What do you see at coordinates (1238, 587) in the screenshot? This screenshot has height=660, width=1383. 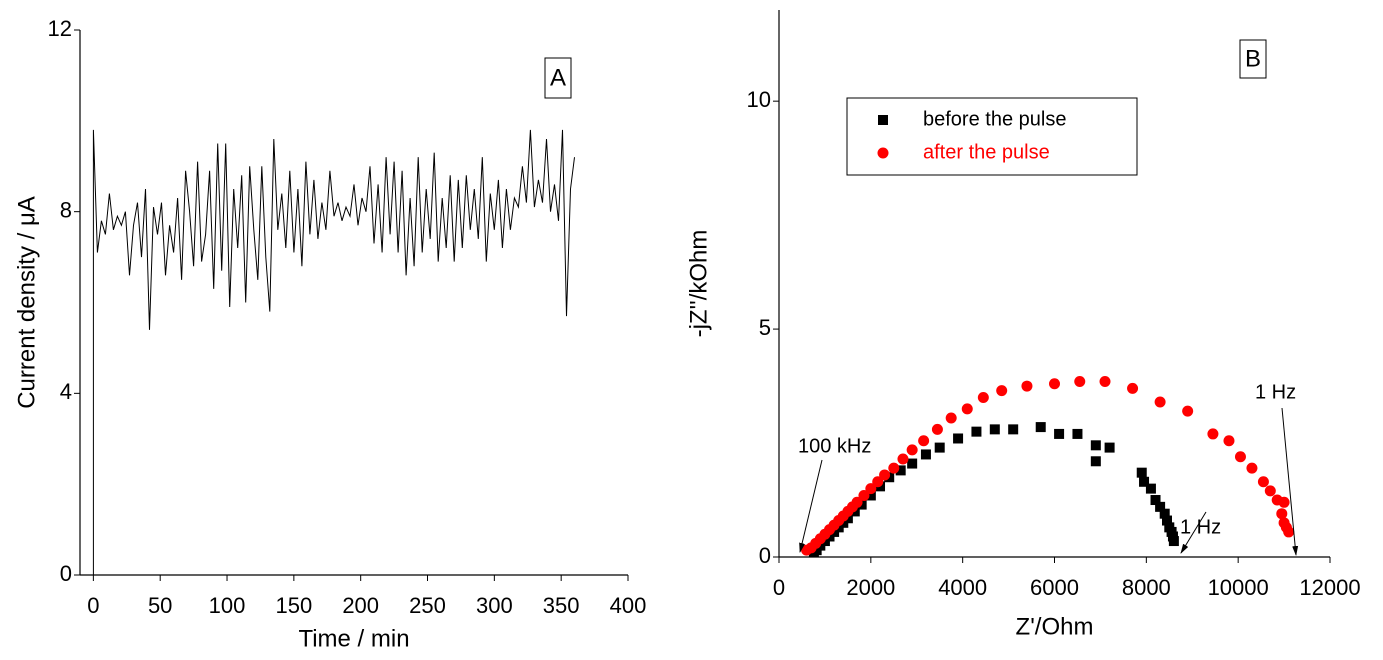 I see `x-tick-label: 10000` at bounding box center [1238, 587].